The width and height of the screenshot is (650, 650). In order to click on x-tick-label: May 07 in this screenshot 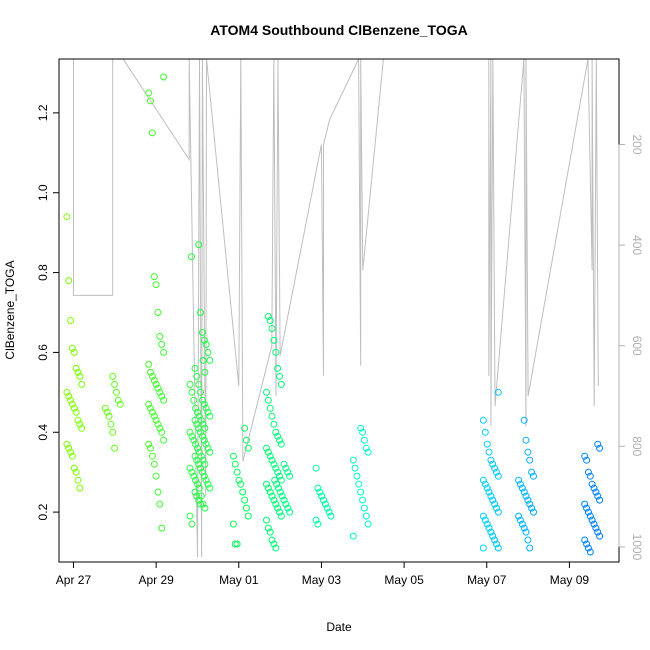, I will do `click(487, 580)`.